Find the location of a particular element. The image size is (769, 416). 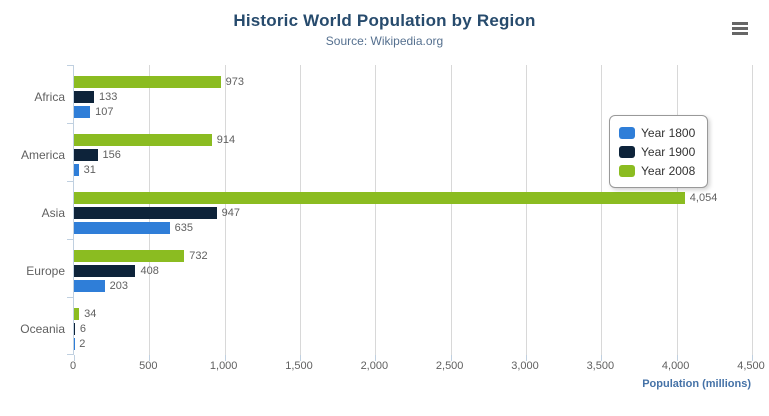

x-tick-label: 1,000 is located at coordinates (223, 366).